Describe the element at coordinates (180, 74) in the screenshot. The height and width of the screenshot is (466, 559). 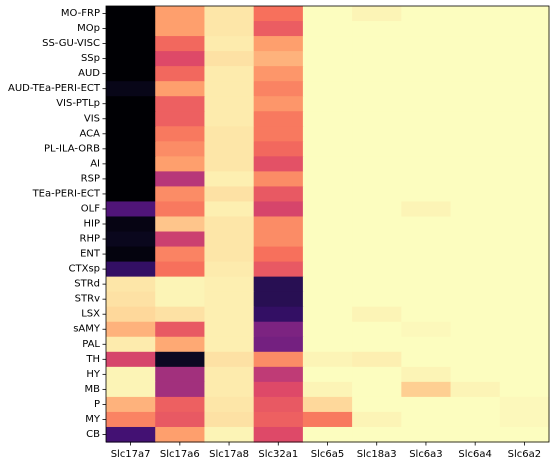
I see `heatmap-cell-AUD-Slc17a6` at that location.